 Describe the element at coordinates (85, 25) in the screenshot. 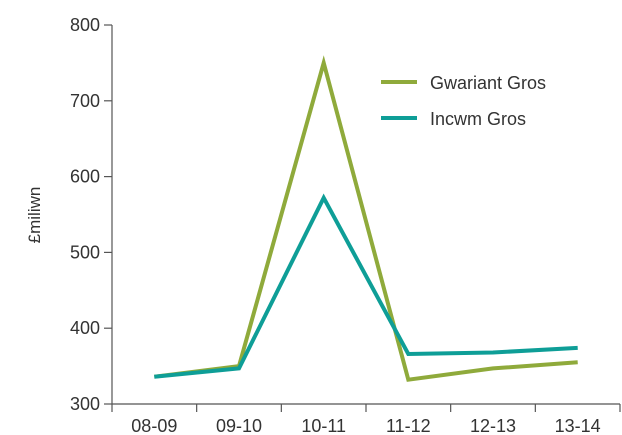

I see `y-tick-label: 800` at that location.